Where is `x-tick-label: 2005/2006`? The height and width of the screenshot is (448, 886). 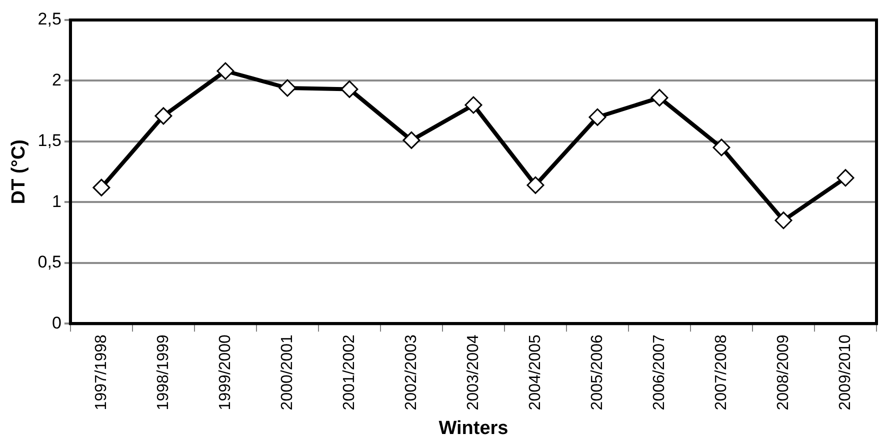 x-tick-label: 2005/2006 is located at coordinates (597, 372).